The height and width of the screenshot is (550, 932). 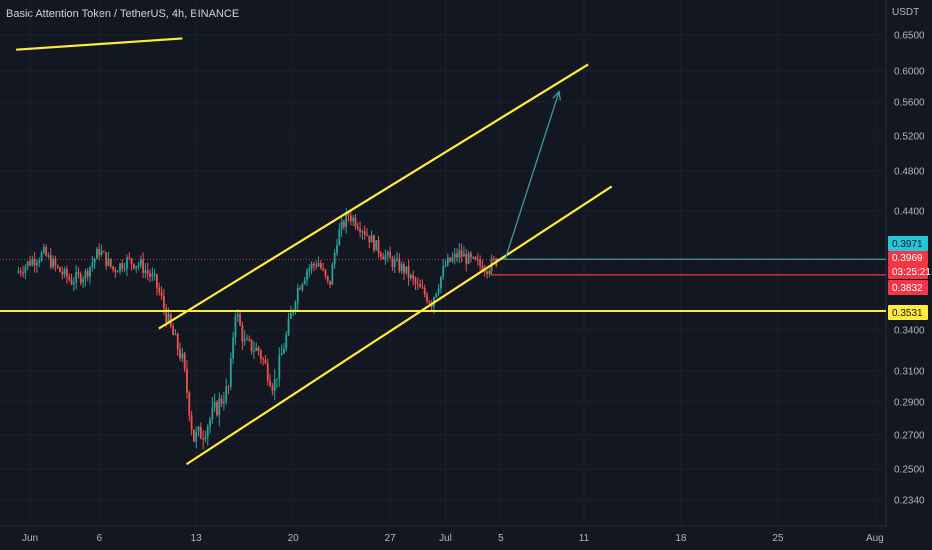 What do you see at coordinates (584, 538) in the screenshot?
I see `time-tick-label: 11` at bounding box center [584, 538].